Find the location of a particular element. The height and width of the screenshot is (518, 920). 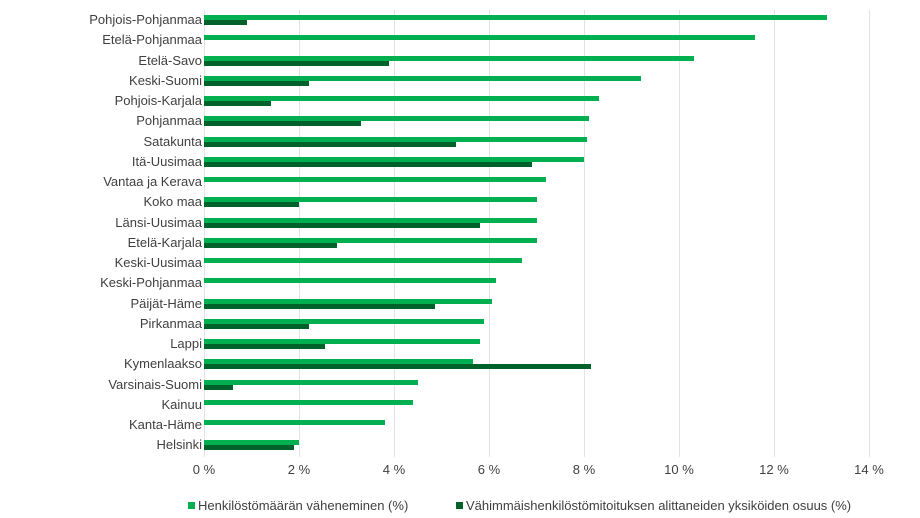

x-tick-label: 8 % is located at coordinates (584, 469).